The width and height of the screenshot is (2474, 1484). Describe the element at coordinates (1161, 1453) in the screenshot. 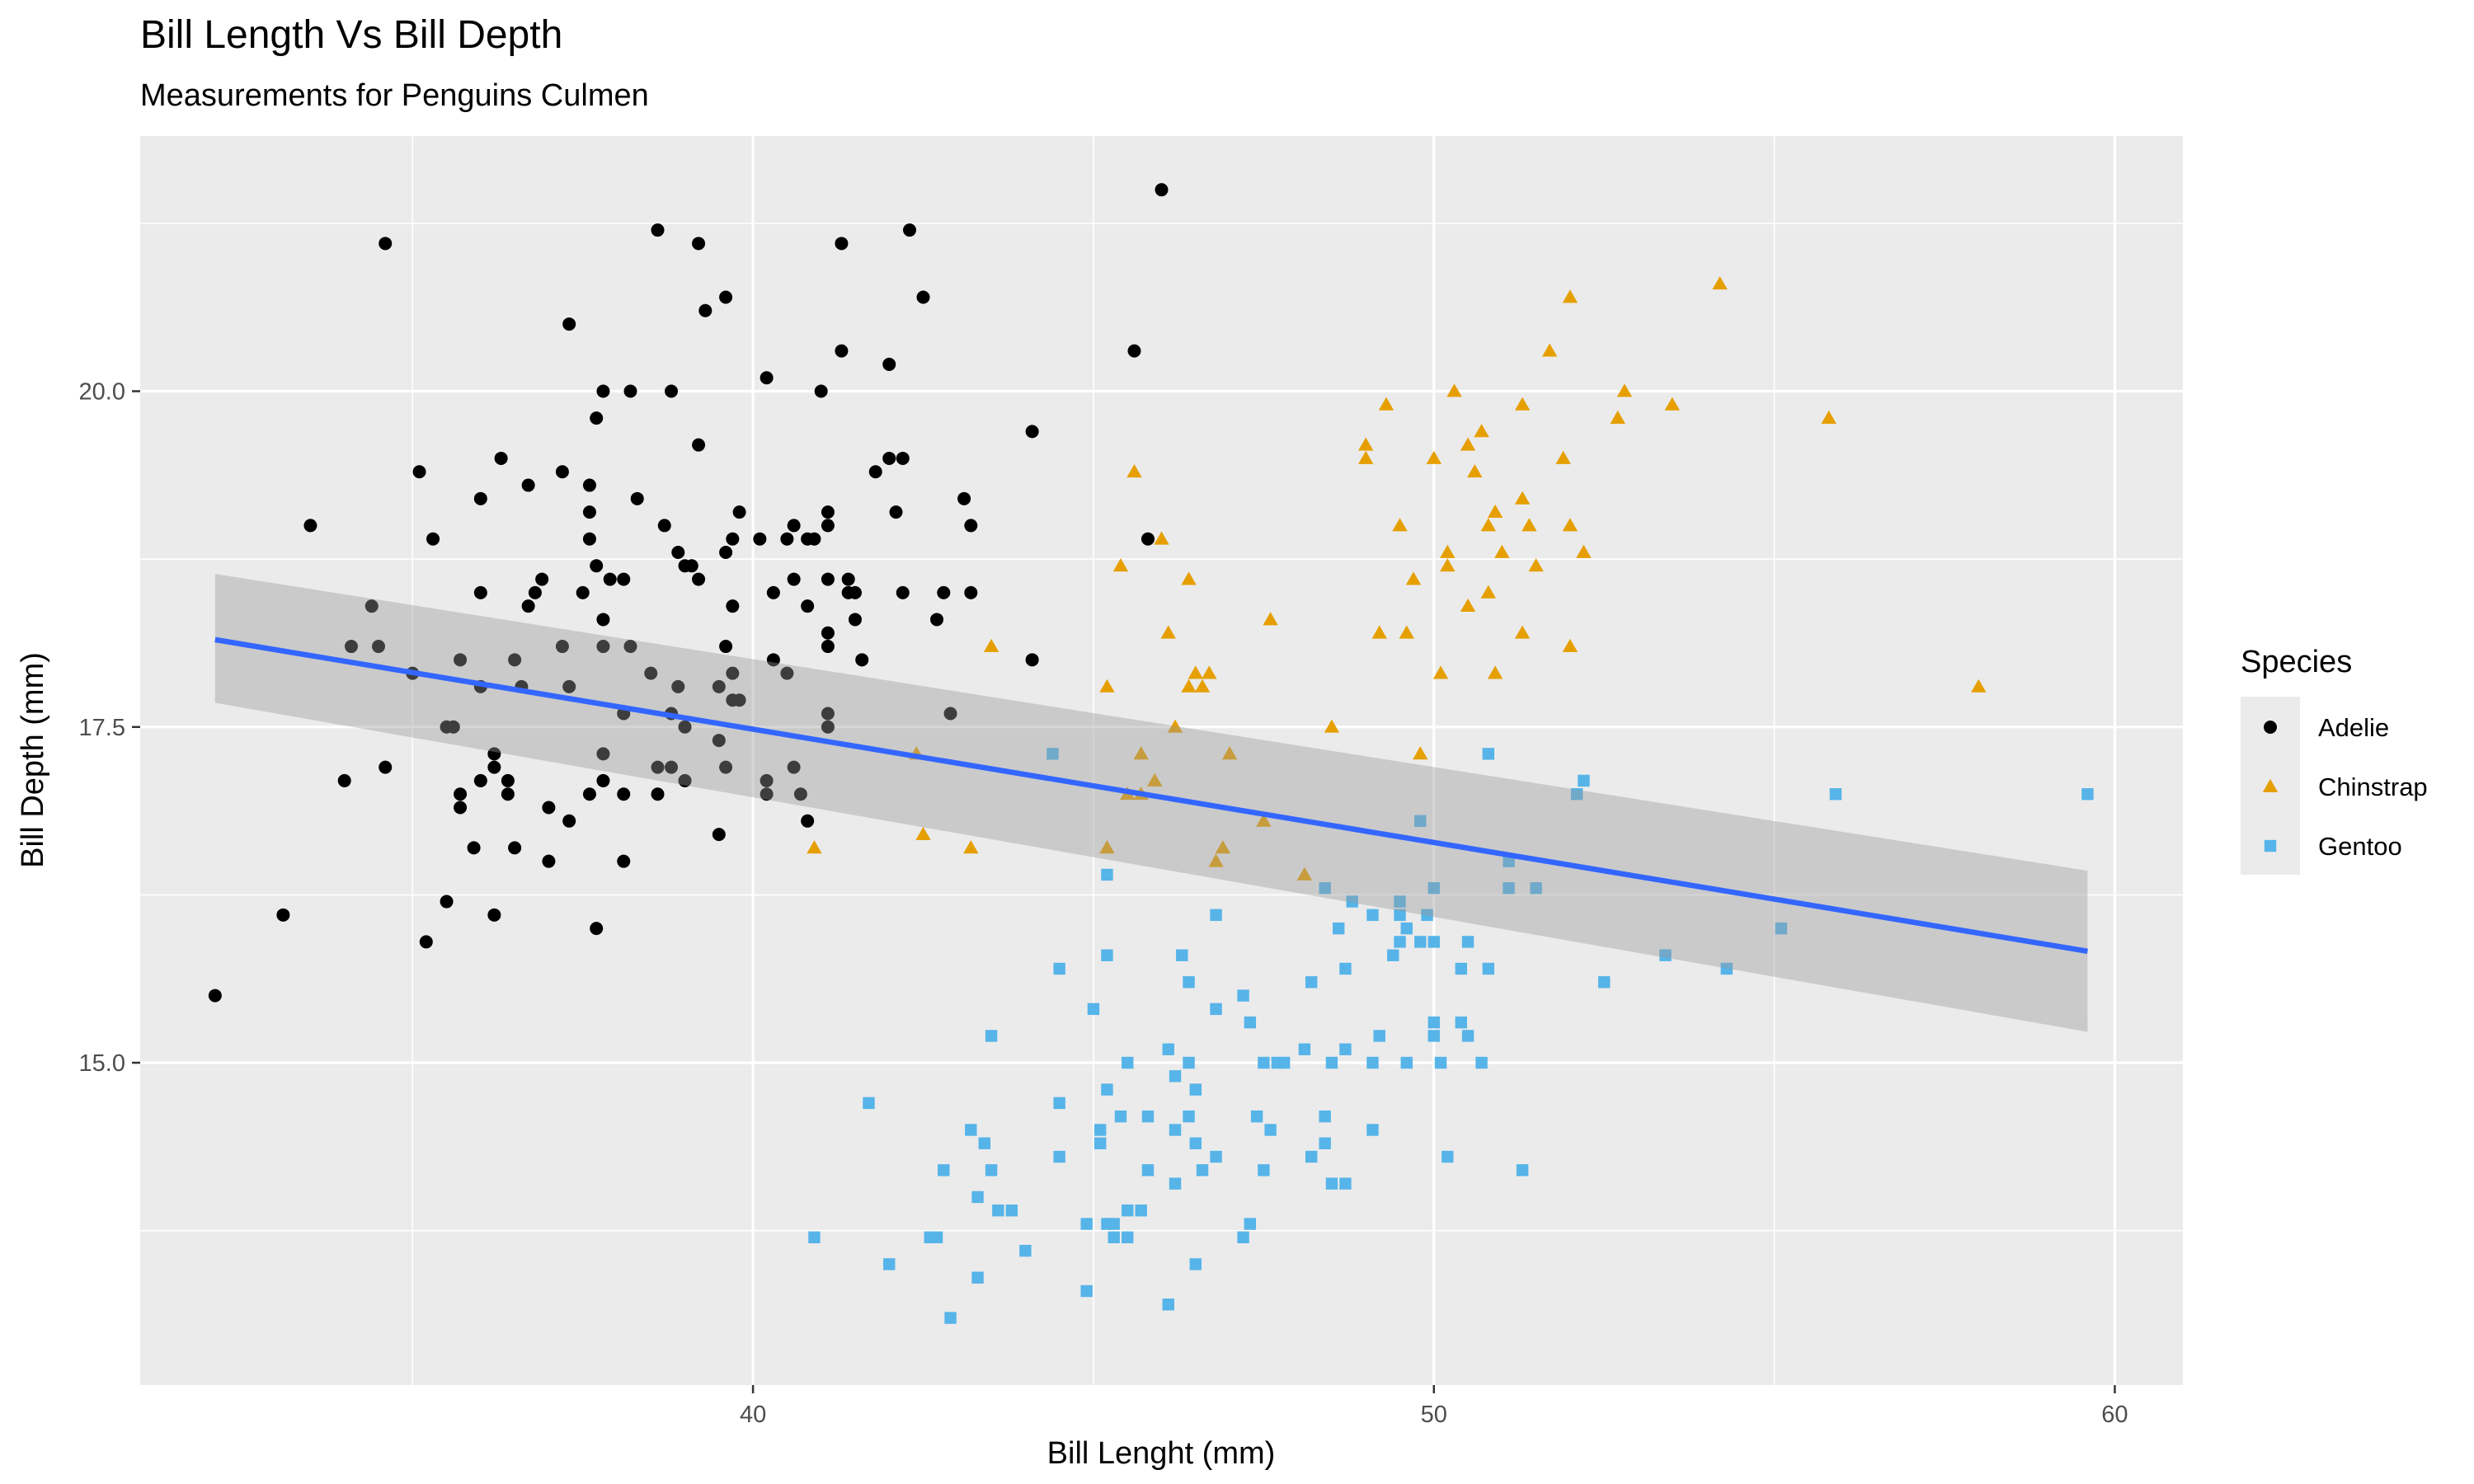

I see `x-axis-title: Bill Lenght (mm)` at that location.